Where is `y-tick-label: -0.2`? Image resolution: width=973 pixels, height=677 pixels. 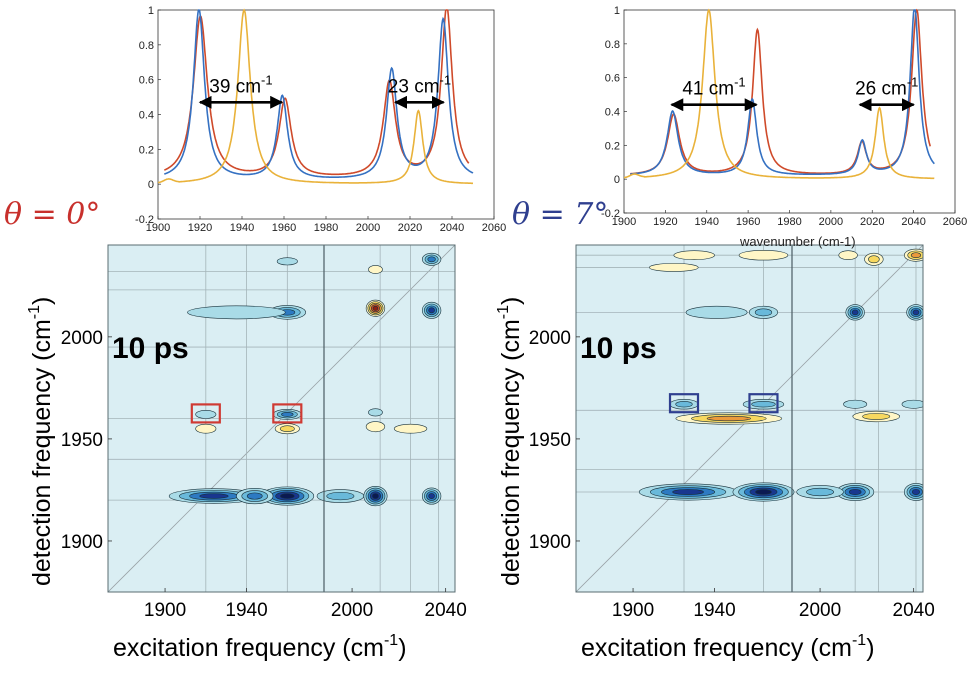 y-tick-label: -0.2 is located at coordinates (610, 214).